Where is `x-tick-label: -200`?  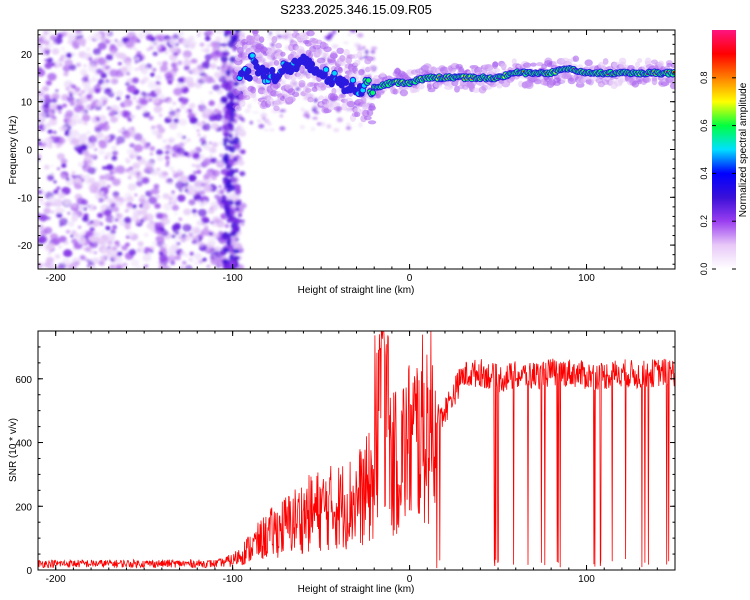
x-tick-label: -200 is located at coordinates (56, 278).